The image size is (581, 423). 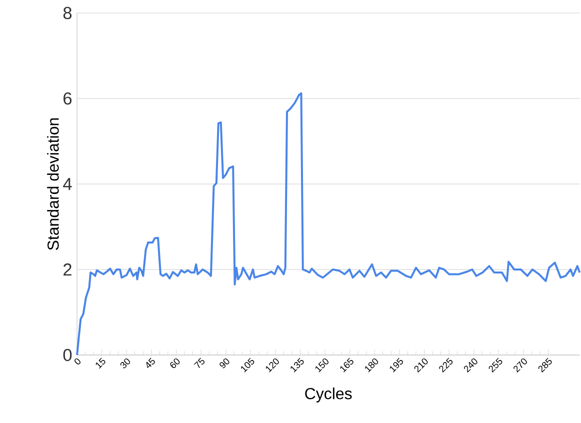 What do you see at coordinates (328, 395) in the screenshot?
I see `x-axis-title: Cycles` at bounding box center [328, 395].